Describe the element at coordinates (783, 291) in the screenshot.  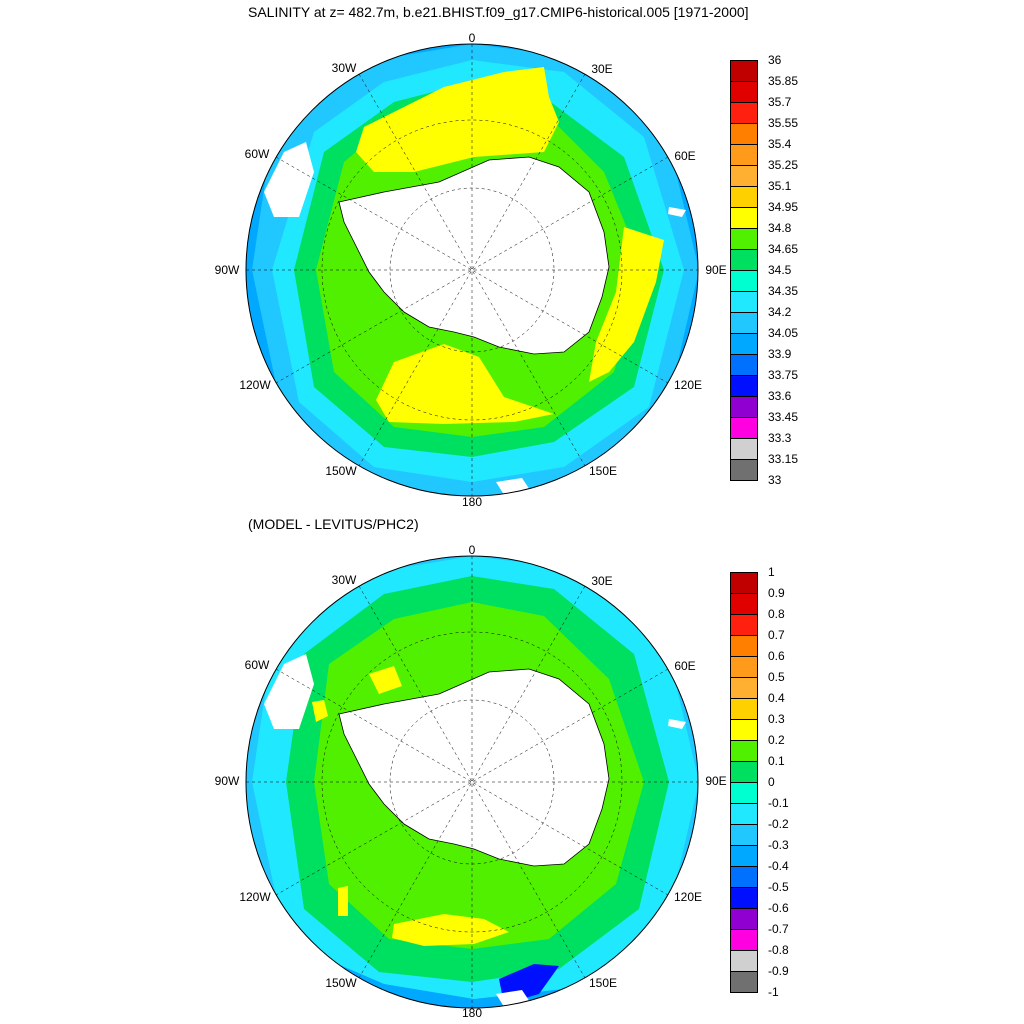
I see `colorbar-label: 34.35` at that location.